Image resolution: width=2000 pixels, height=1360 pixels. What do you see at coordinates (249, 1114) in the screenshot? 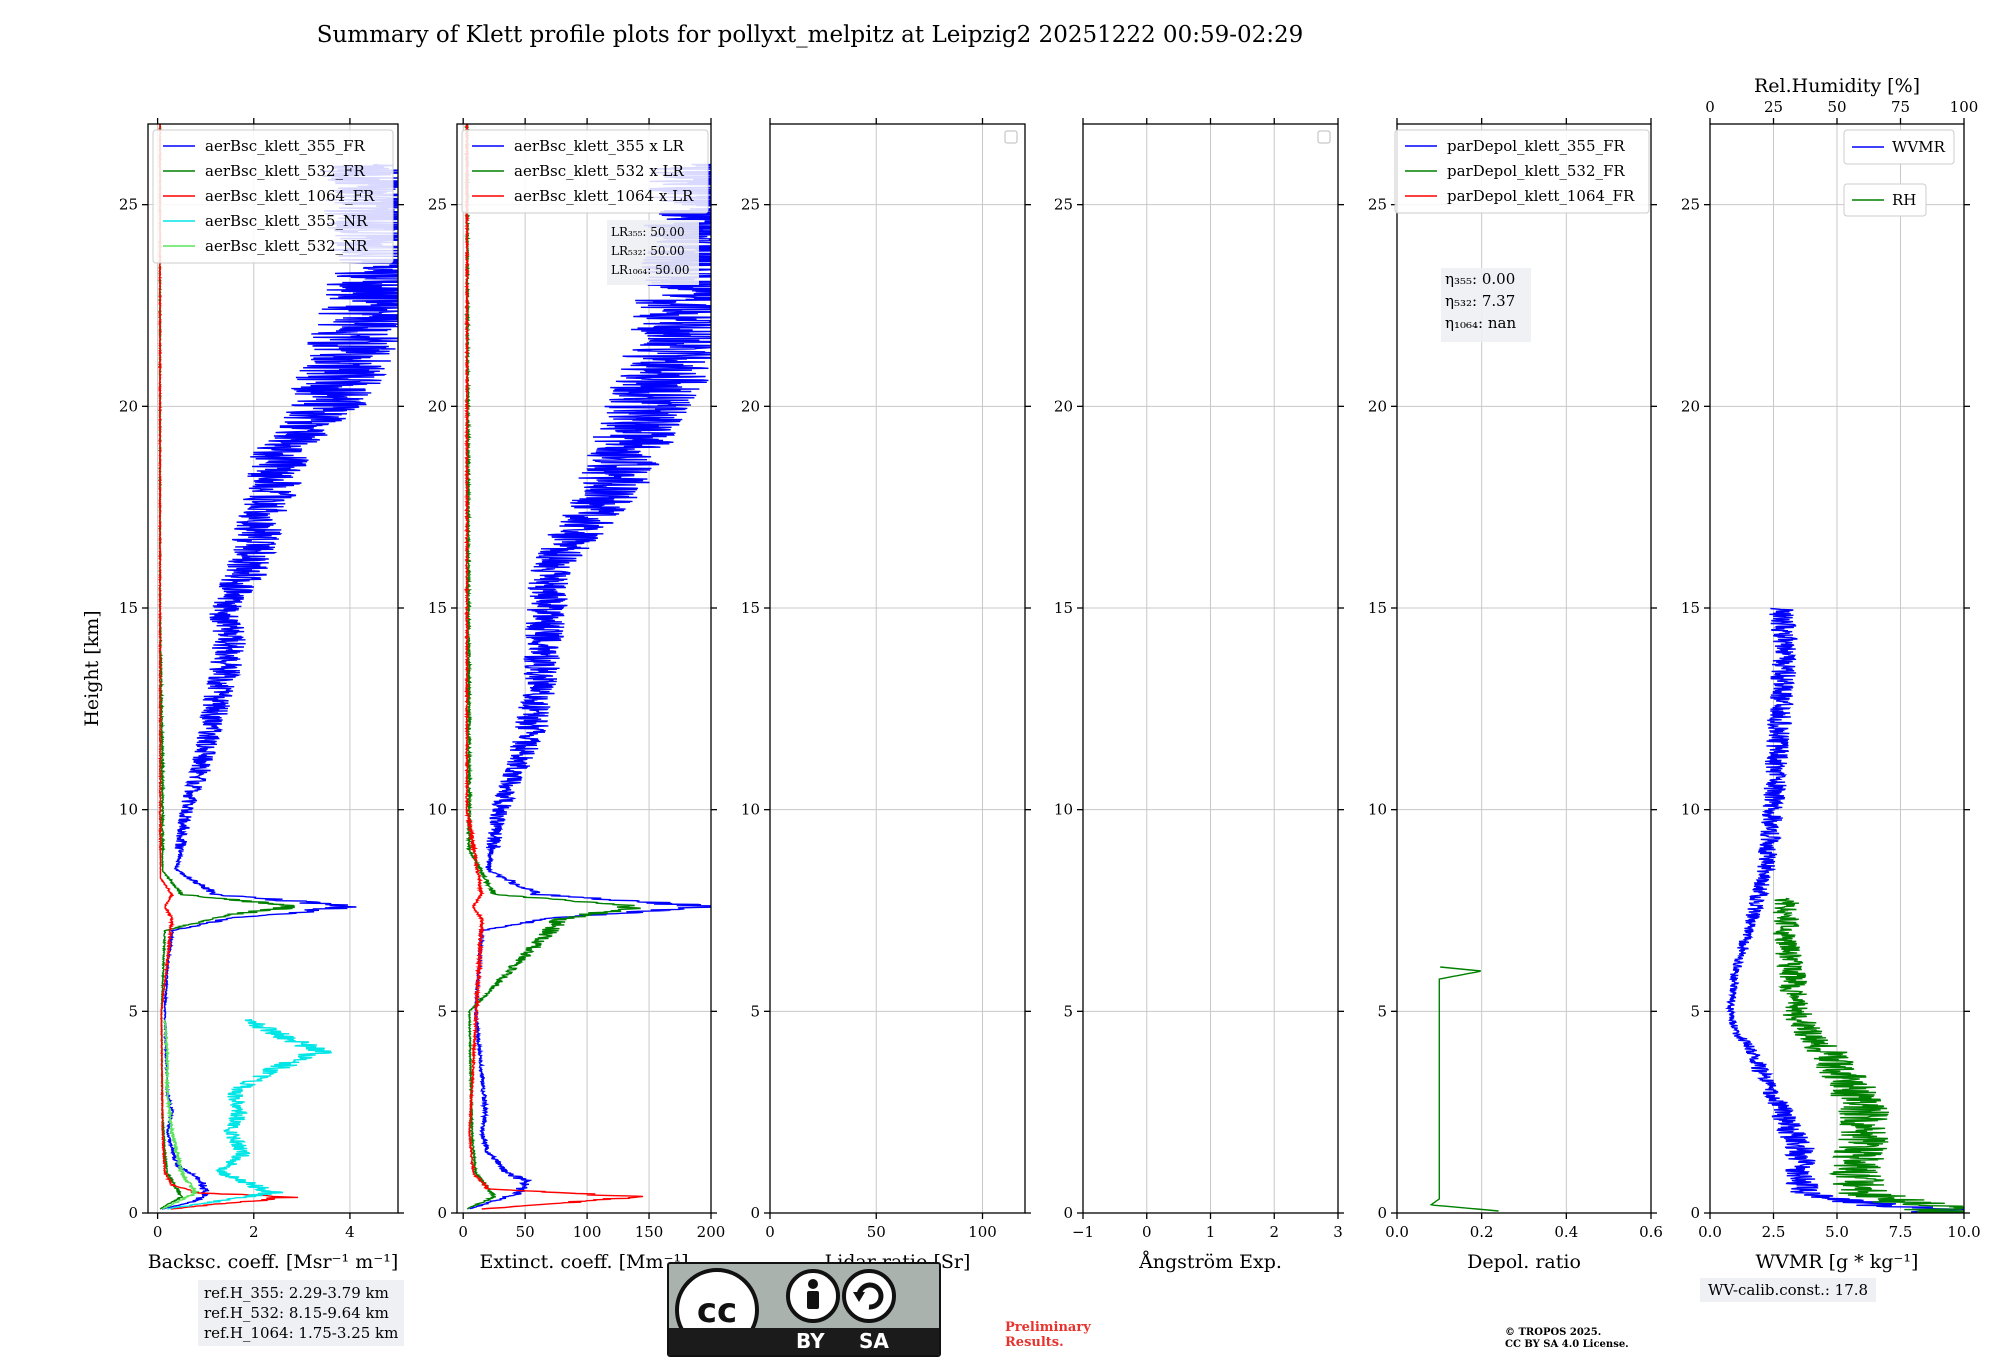
I see `series-line-aerBsc-klett-355-NR` at bounding box center [249, 1114].